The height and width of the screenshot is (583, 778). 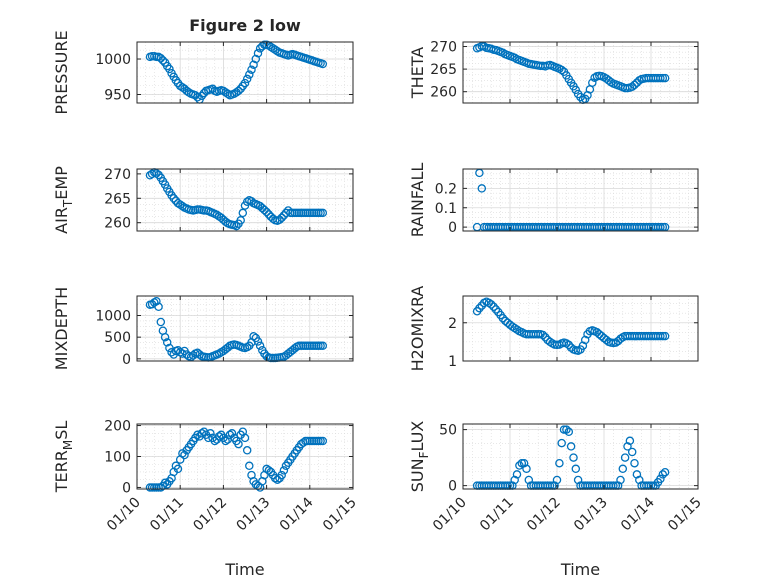 What do you see at coordinates (61, 72) in the screenshot?
I see `y-axis-label: PRESSURE` at bounding box center [61, 72].